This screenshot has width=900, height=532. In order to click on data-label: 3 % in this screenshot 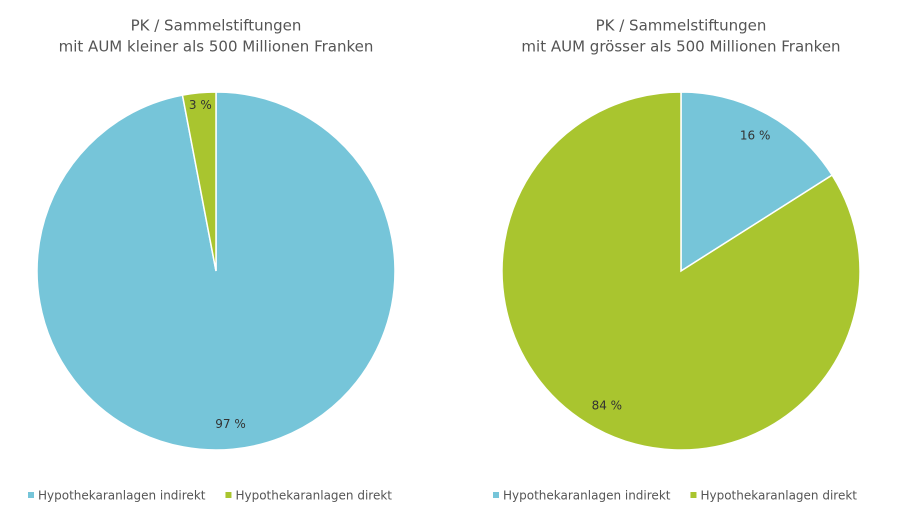, I will do `click(200, 105)`.